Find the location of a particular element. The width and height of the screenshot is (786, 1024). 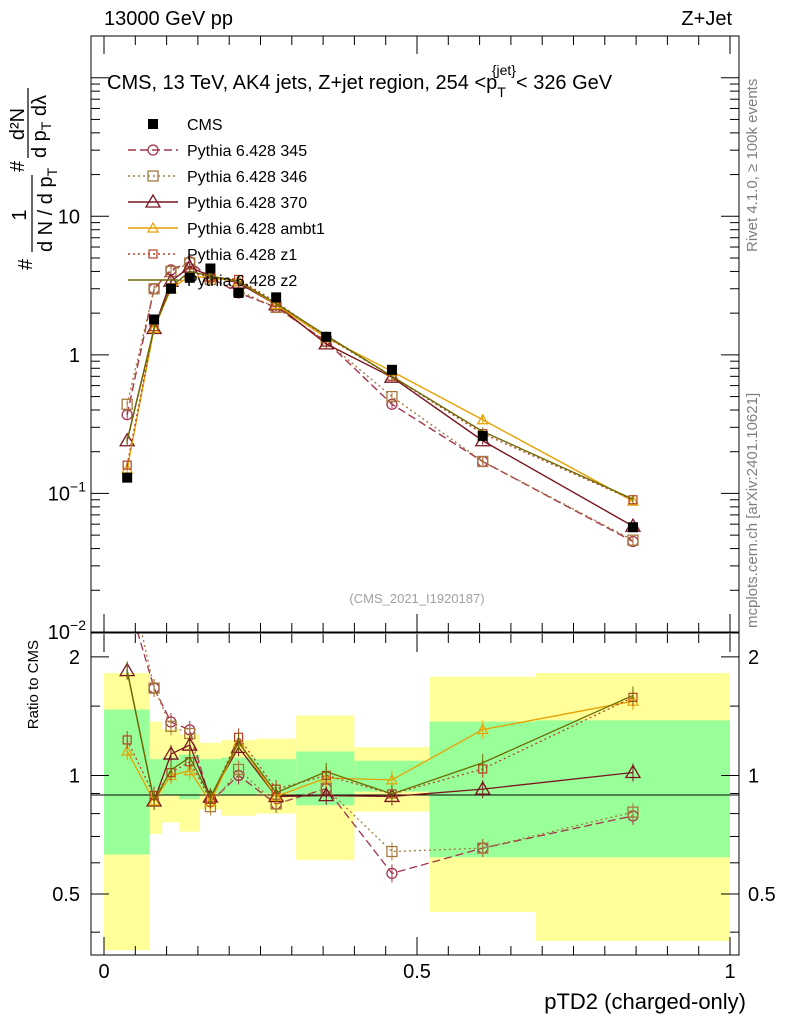

pythia-6-428-ambt1-line is located at coordinates (380, 388).